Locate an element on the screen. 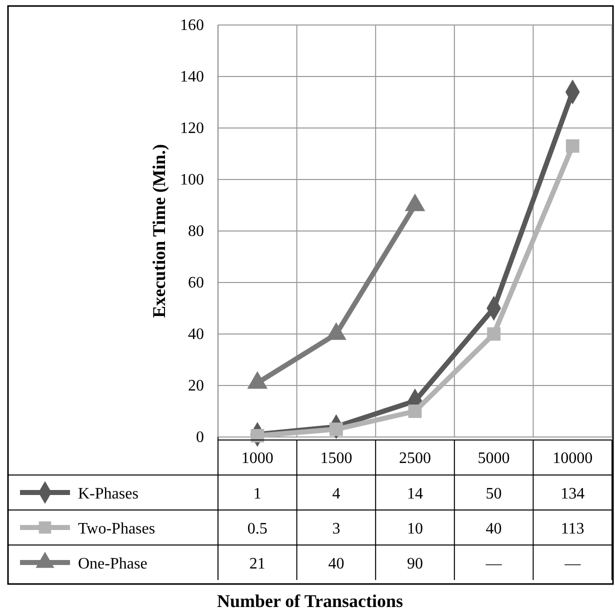 This screenshot has width=615, height=615. text: Number of Transactions is located at coordinates (310, 601).